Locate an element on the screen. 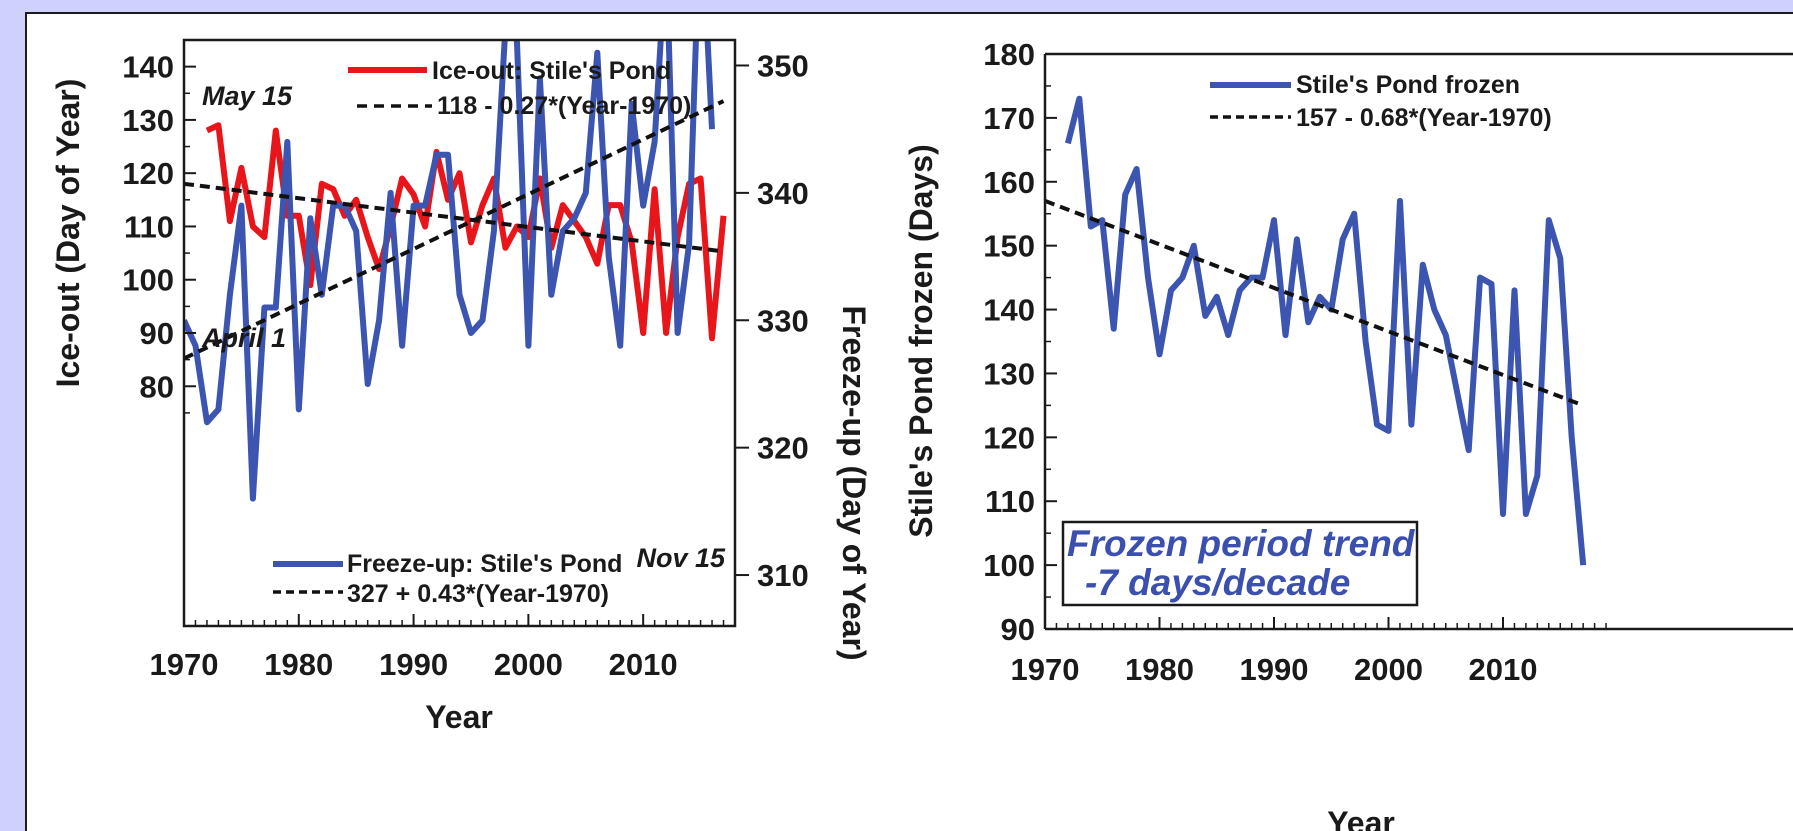 This screenshot has width=1793, height=831. y-tick-label-b: 140 is located at coordinates (1009, 310).